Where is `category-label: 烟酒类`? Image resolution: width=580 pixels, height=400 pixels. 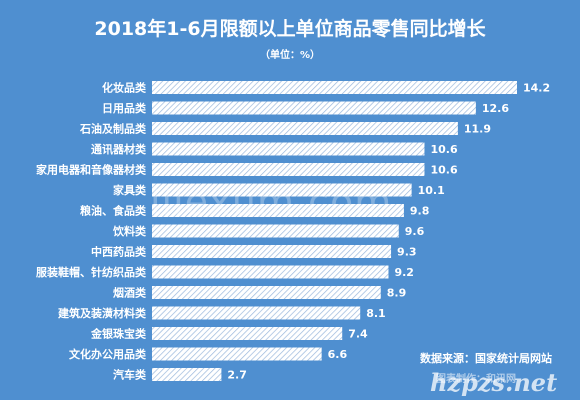
category-label: 烟酒类 is located at coordinates (130, 293).